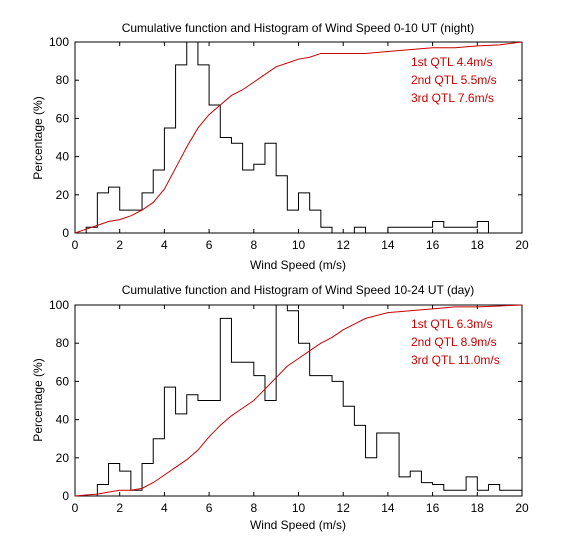 The width and height of the screenshot is (580, 560). Describe the element at coordinates (455, 360) in the screenshot. I see `annotation-q3: 3rd QTL 11.0m/s` at that location.